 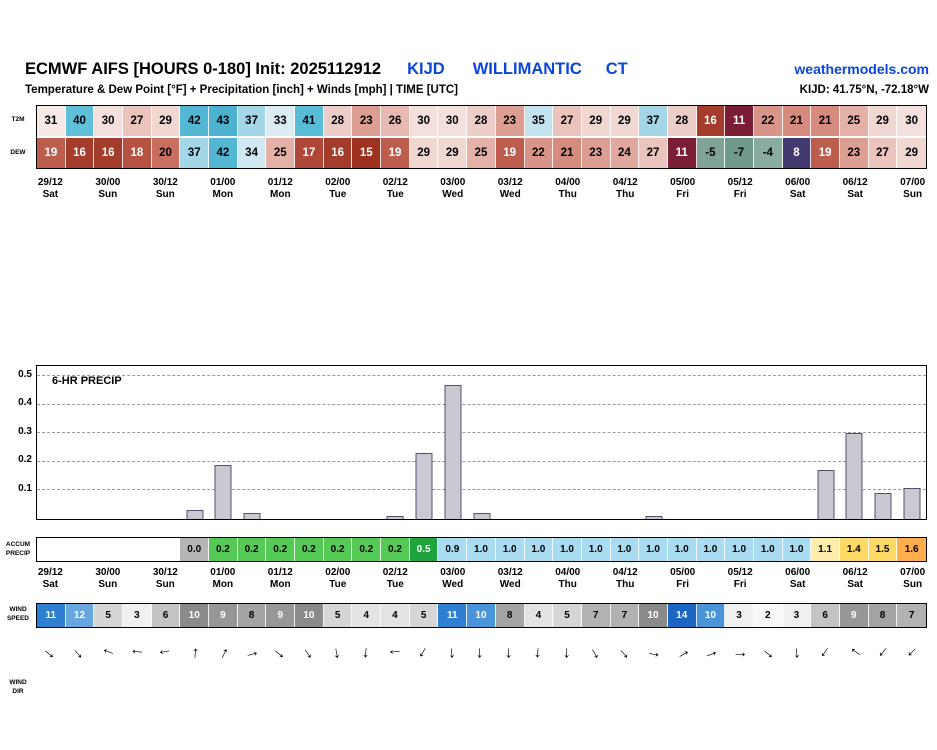 What do you see at coordinates (195, 153) in the screenshot?
I see `dew-cell: 37` at bounding box center [195, 153].